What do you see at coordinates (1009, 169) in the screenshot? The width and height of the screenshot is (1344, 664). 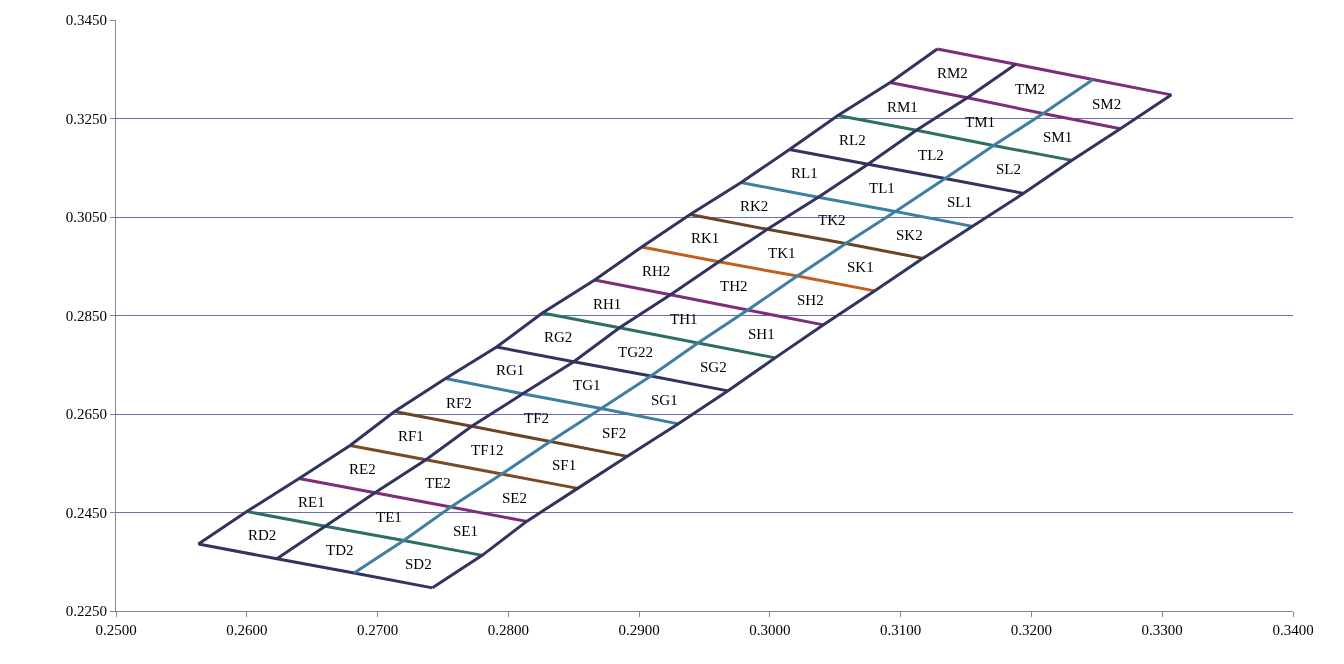 I see `annotation: SL2` at bounding box center [1009, 169].